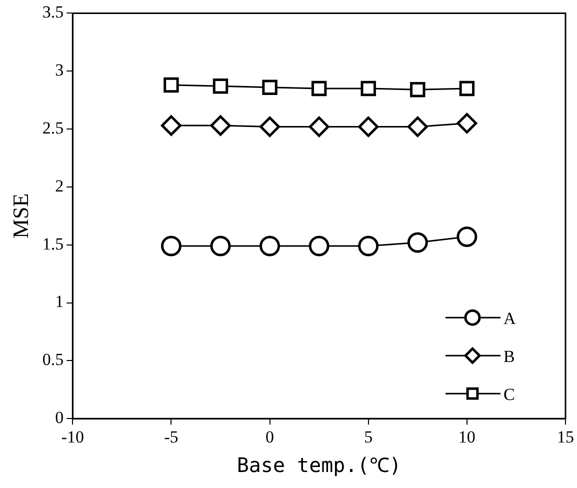 Image resolution: width=577 pixels, height=488 pixels. Describe the element at coordinates (509, 356) in the screenshot. I see `legend-label: B` at that location.